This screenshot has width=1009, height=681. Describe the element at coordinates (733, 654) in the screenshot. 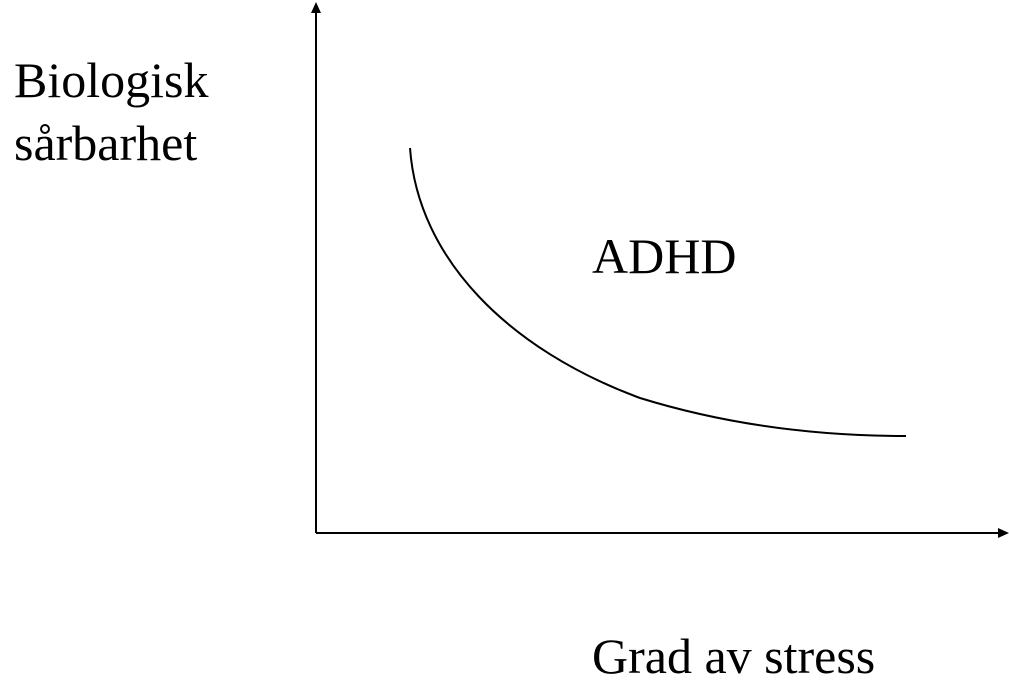

I see `x-axis-label: Grad av stress` at that location.